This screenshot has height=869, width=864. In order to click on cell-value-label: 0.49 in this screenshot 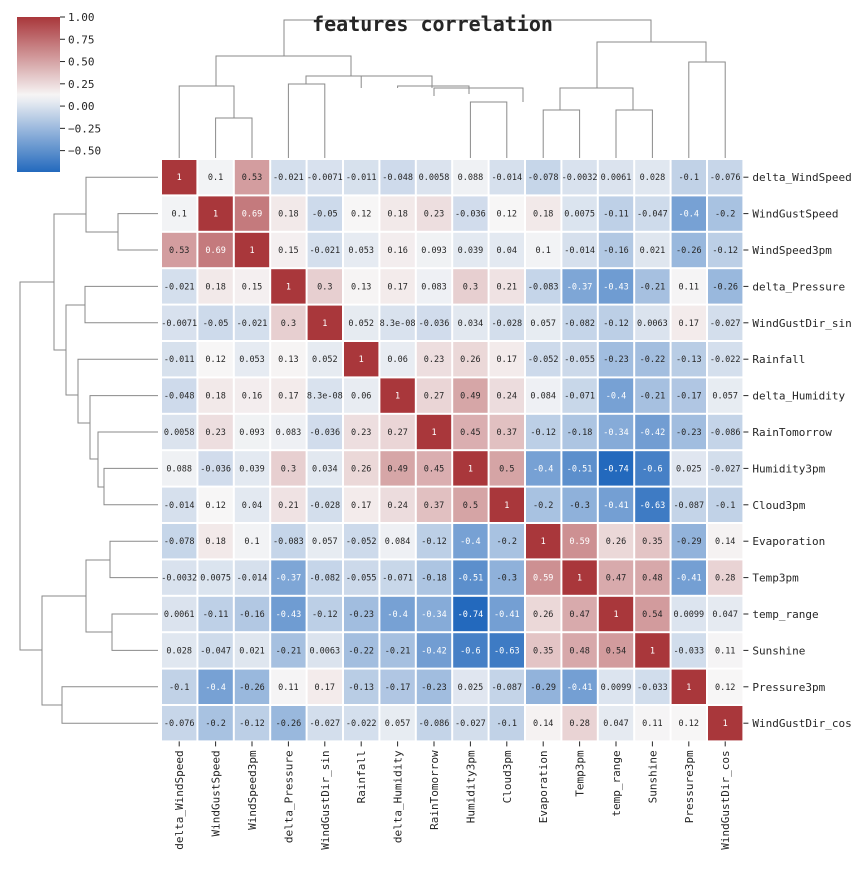, I will do `click(397, 469)`.